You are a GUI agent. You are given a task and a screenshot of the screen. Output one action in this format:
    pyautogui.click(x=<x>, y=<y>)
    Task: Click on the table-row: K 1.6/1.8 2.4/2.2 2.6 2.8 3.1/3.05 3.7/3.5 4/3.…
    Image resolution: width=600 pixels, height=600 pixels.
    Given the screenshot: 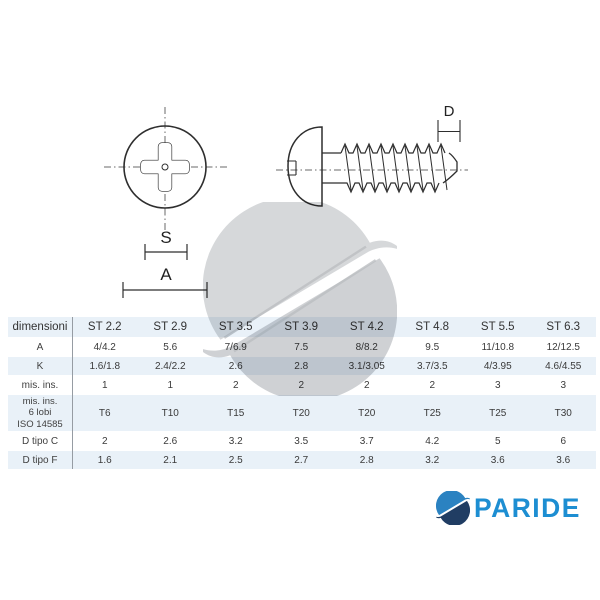 What is the action you would take?
    pyautogui.click(x=302, y=366)
    